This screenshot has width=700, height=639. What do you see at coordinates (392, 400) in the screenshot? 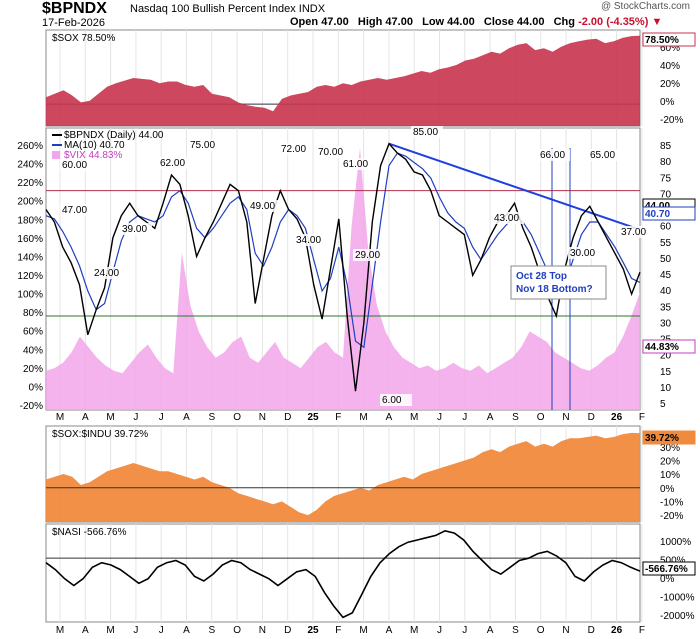
I see `bpndx-data-label: 6.00` at bounding box center [392, 400].